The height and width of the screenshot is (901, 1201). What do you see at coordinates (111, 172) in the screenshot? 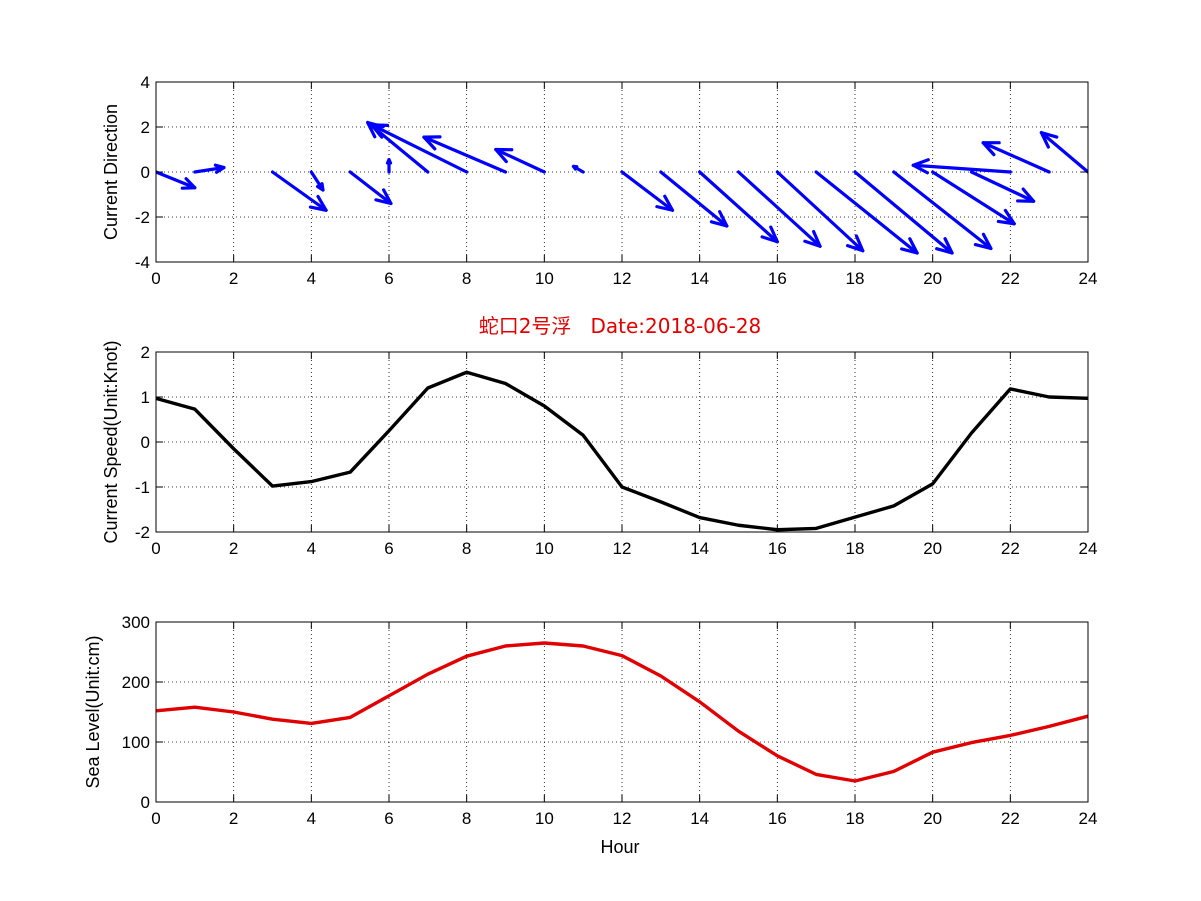
I see `direction-y-axis-label: Current Direction` at bounding box center [111, 172].